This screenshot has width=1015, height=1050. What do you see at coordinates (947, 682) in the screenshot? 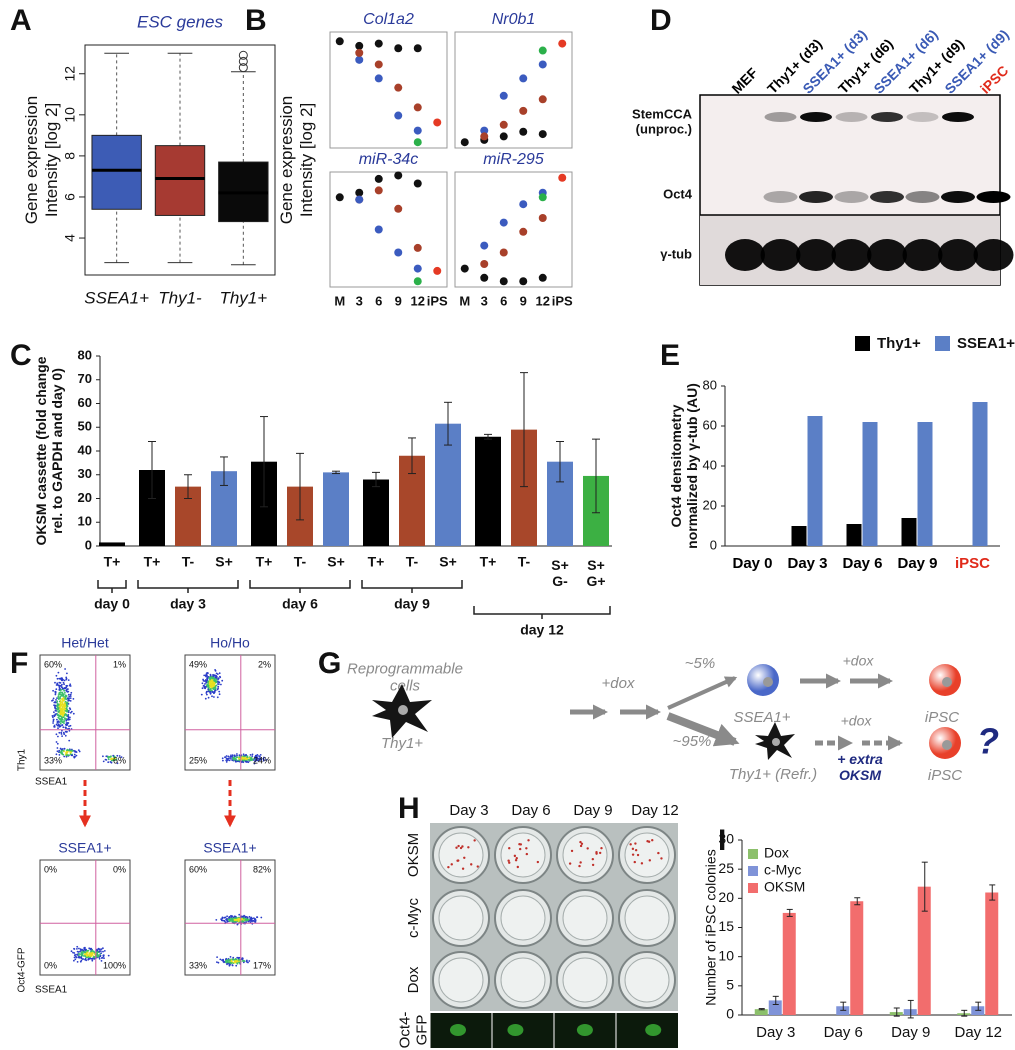
I see `nucleus` at bounding box center [947, 682].